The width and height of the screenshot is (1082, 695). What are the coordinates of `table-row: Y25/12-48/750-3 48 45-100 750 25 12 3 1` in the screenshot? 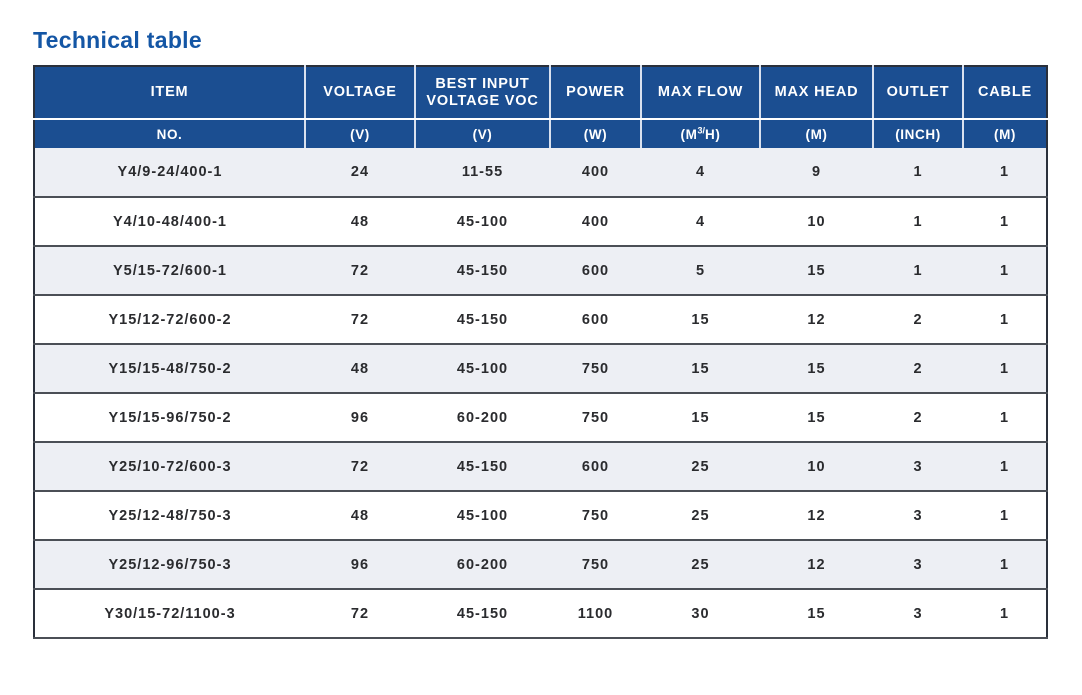 It's located at (540, 516).